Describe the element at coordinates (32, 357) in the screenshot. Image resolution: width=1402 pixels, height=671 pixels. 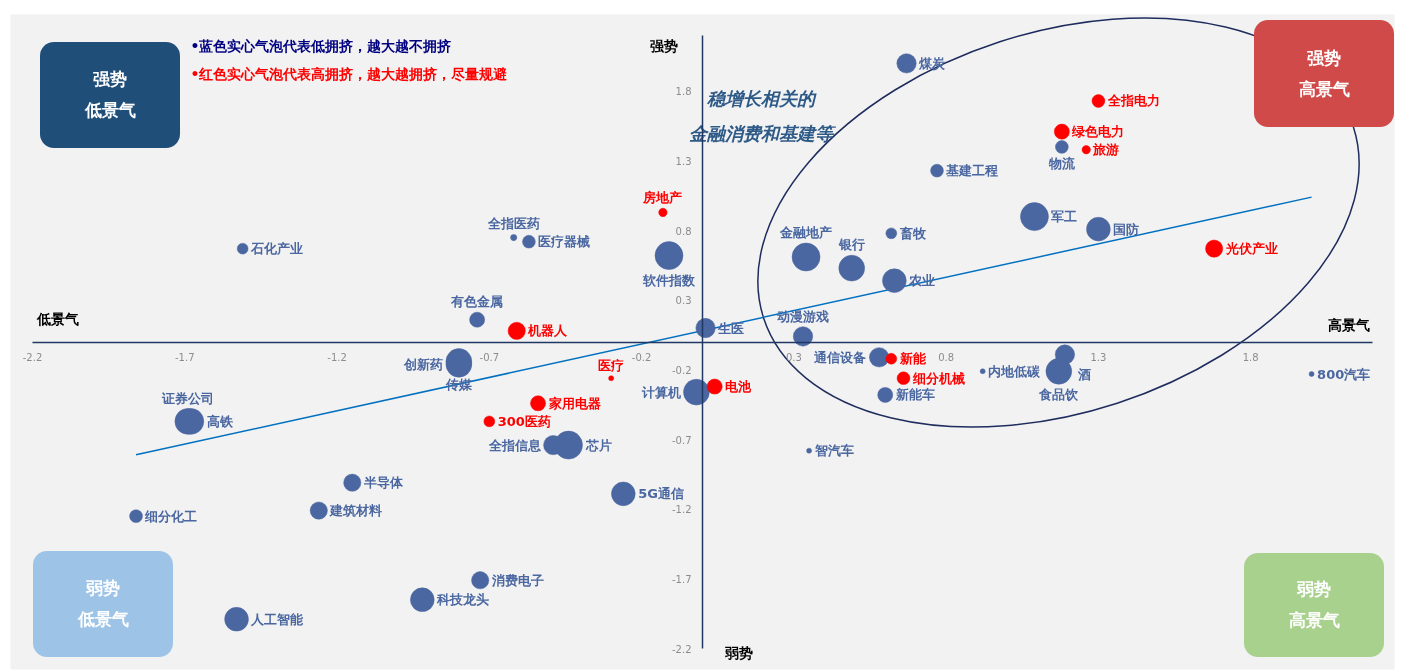
I see `x-tick-label: -2.2` at that location.